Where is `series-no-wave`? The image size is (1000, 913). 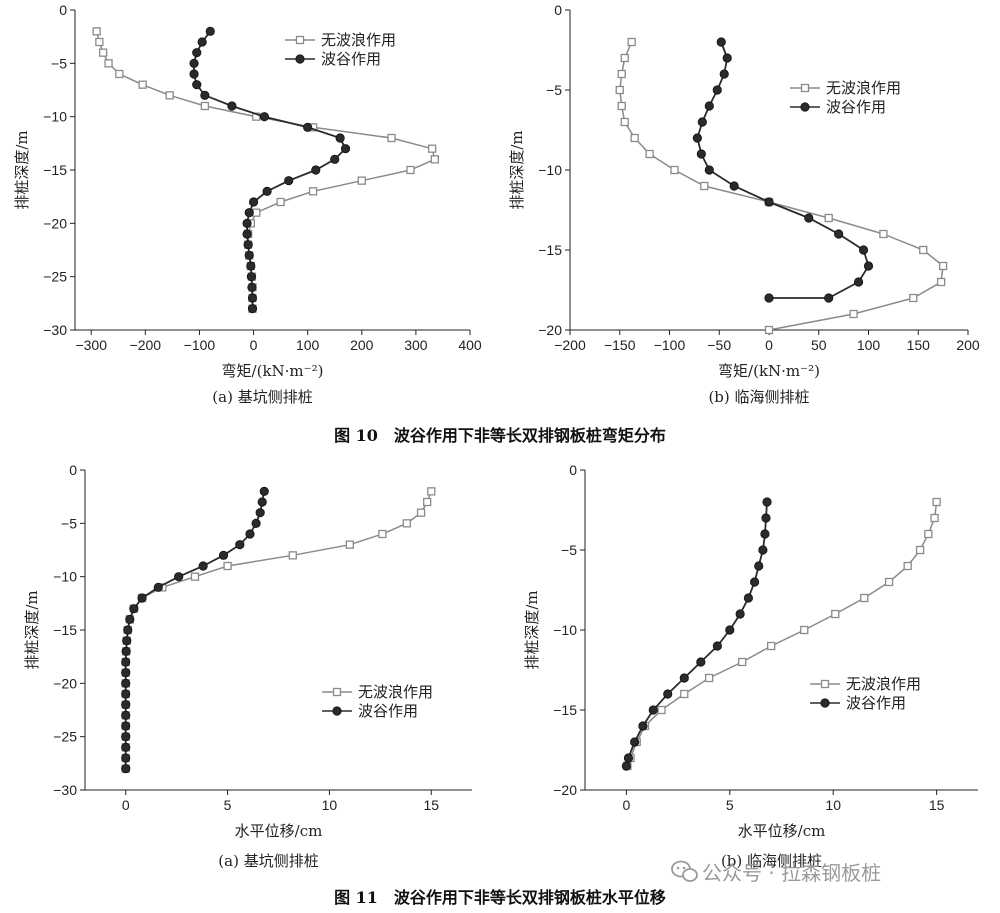
series-no-wave is located at coordinates (781, 186).